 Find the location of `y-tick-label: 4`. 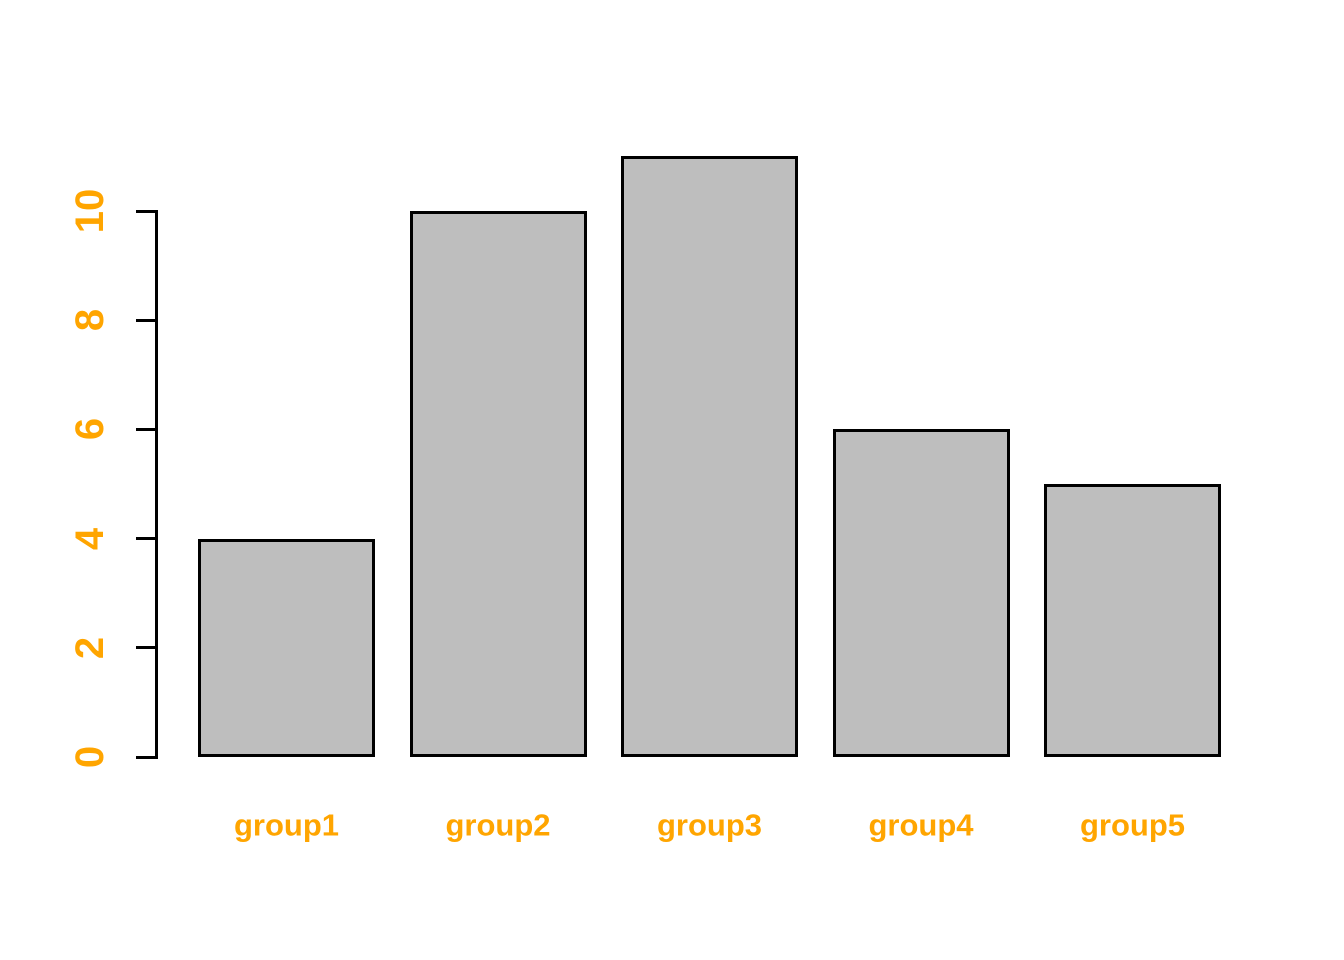

y-tick-label: 4 is located at coordinates (90, 538).